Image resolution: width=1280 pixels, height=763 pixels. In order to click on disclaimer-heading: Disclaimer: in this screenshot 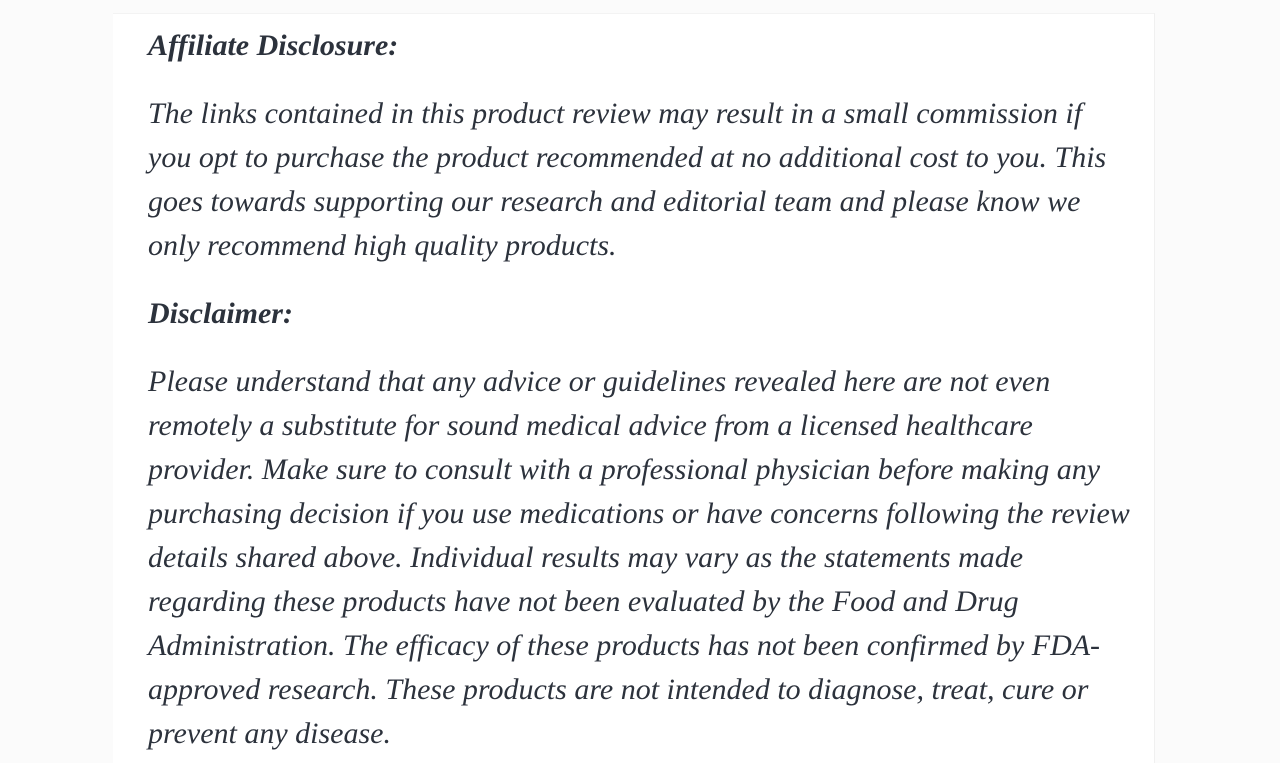, I will do `click(220, 313)`.